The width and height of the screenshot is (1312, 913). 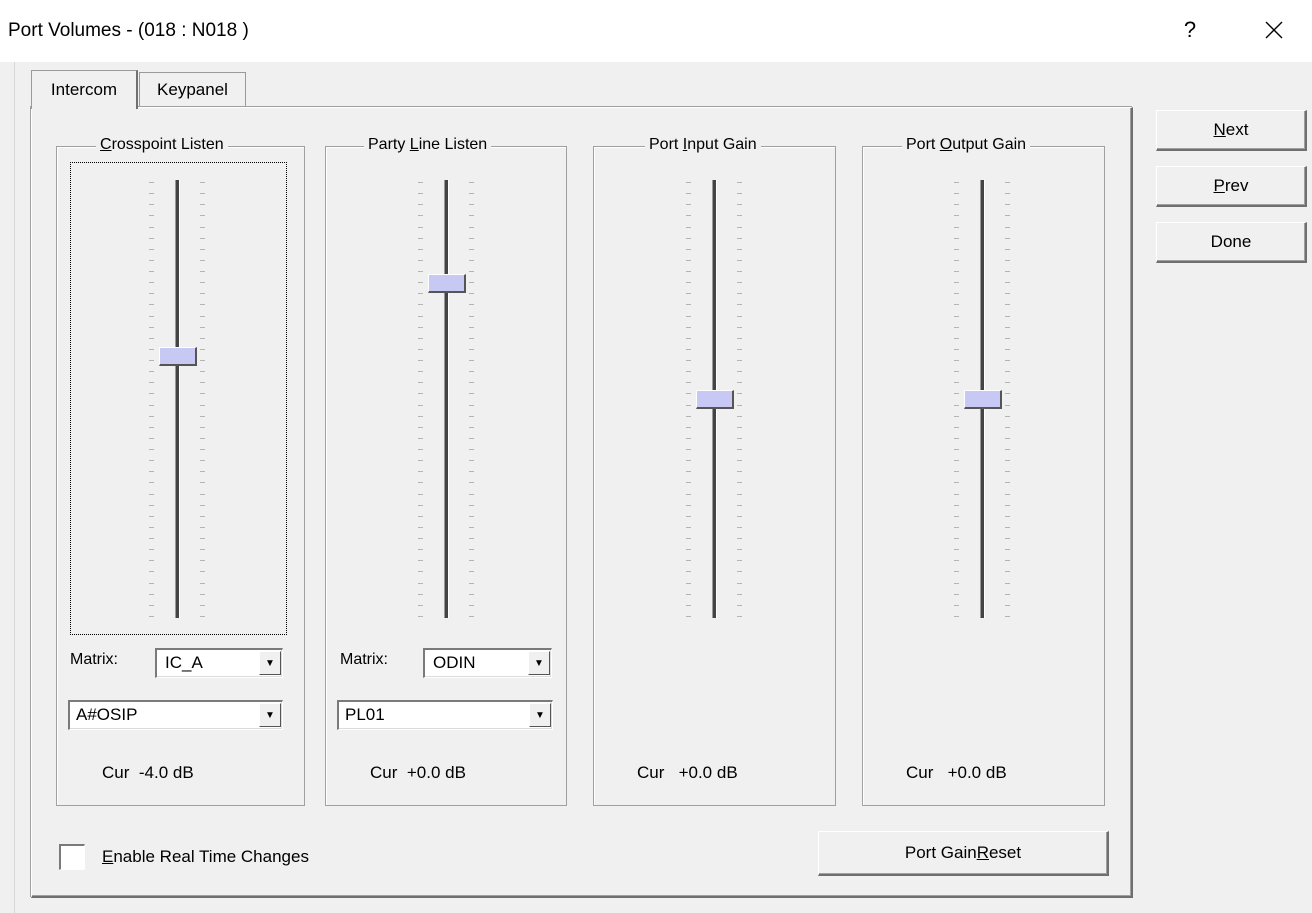 I want to click on crosspoint-matrix-select: IC_A ▼, so click(x=219, y=663).